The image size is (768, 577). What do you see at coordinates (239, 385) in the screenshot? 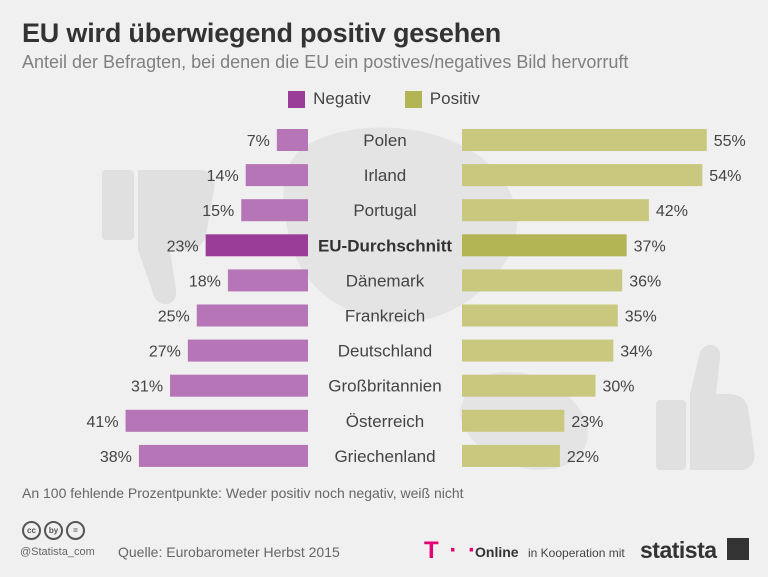
I see `bar-negativ-großbritannien` at bounding box center [239, 385].